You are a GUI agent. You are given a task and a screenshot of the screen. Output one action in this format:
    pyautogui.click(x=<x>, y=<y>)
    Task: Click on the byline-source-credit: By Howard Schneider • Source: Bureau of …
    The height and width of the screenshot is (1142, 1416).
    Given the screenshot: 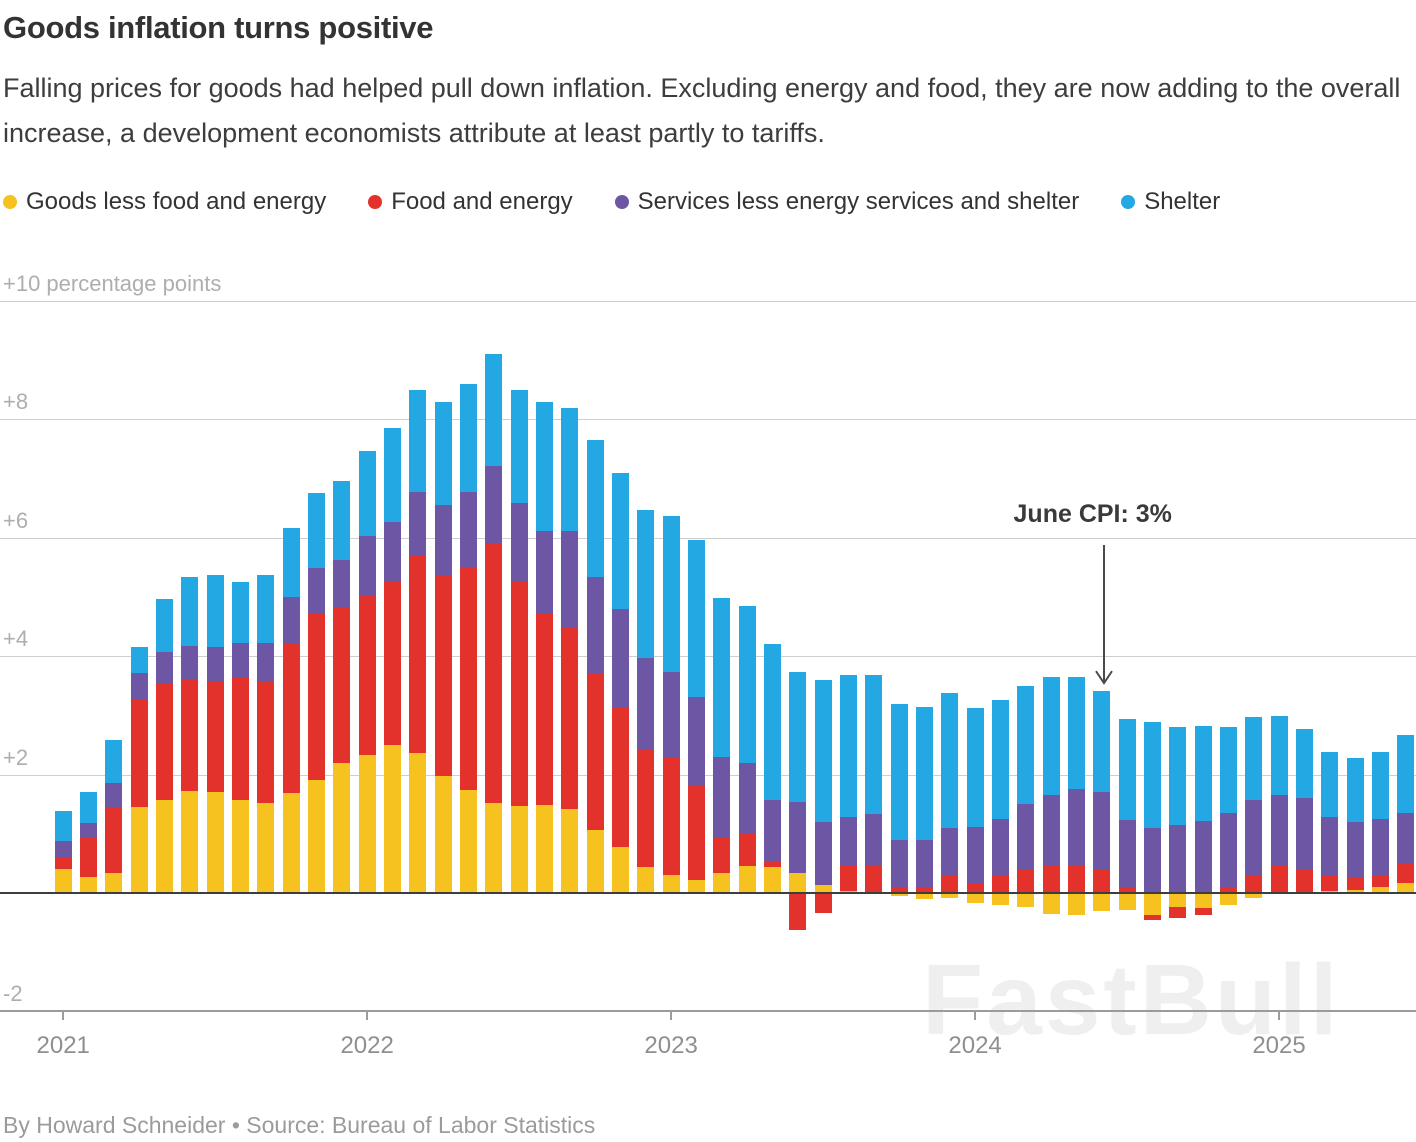 What is the action you would take?
    pyautogui.click(x=299, y=1125)
    